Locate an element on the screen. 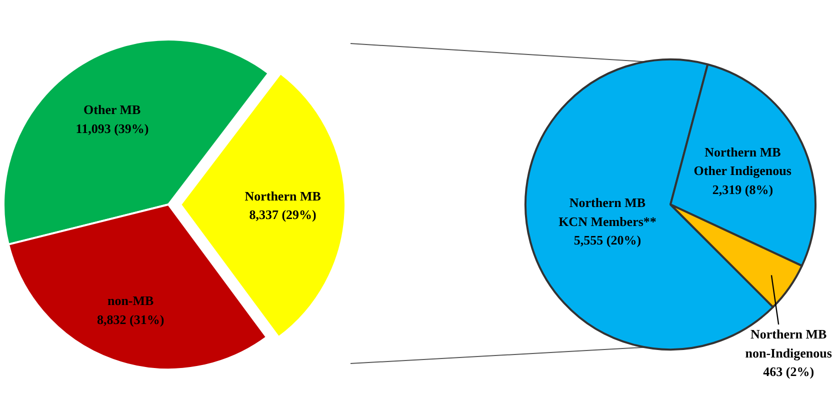 Image resolution: width=839 pixels, height=408 pixels. slice-label: Other MB is located at coordinates (113, 110).